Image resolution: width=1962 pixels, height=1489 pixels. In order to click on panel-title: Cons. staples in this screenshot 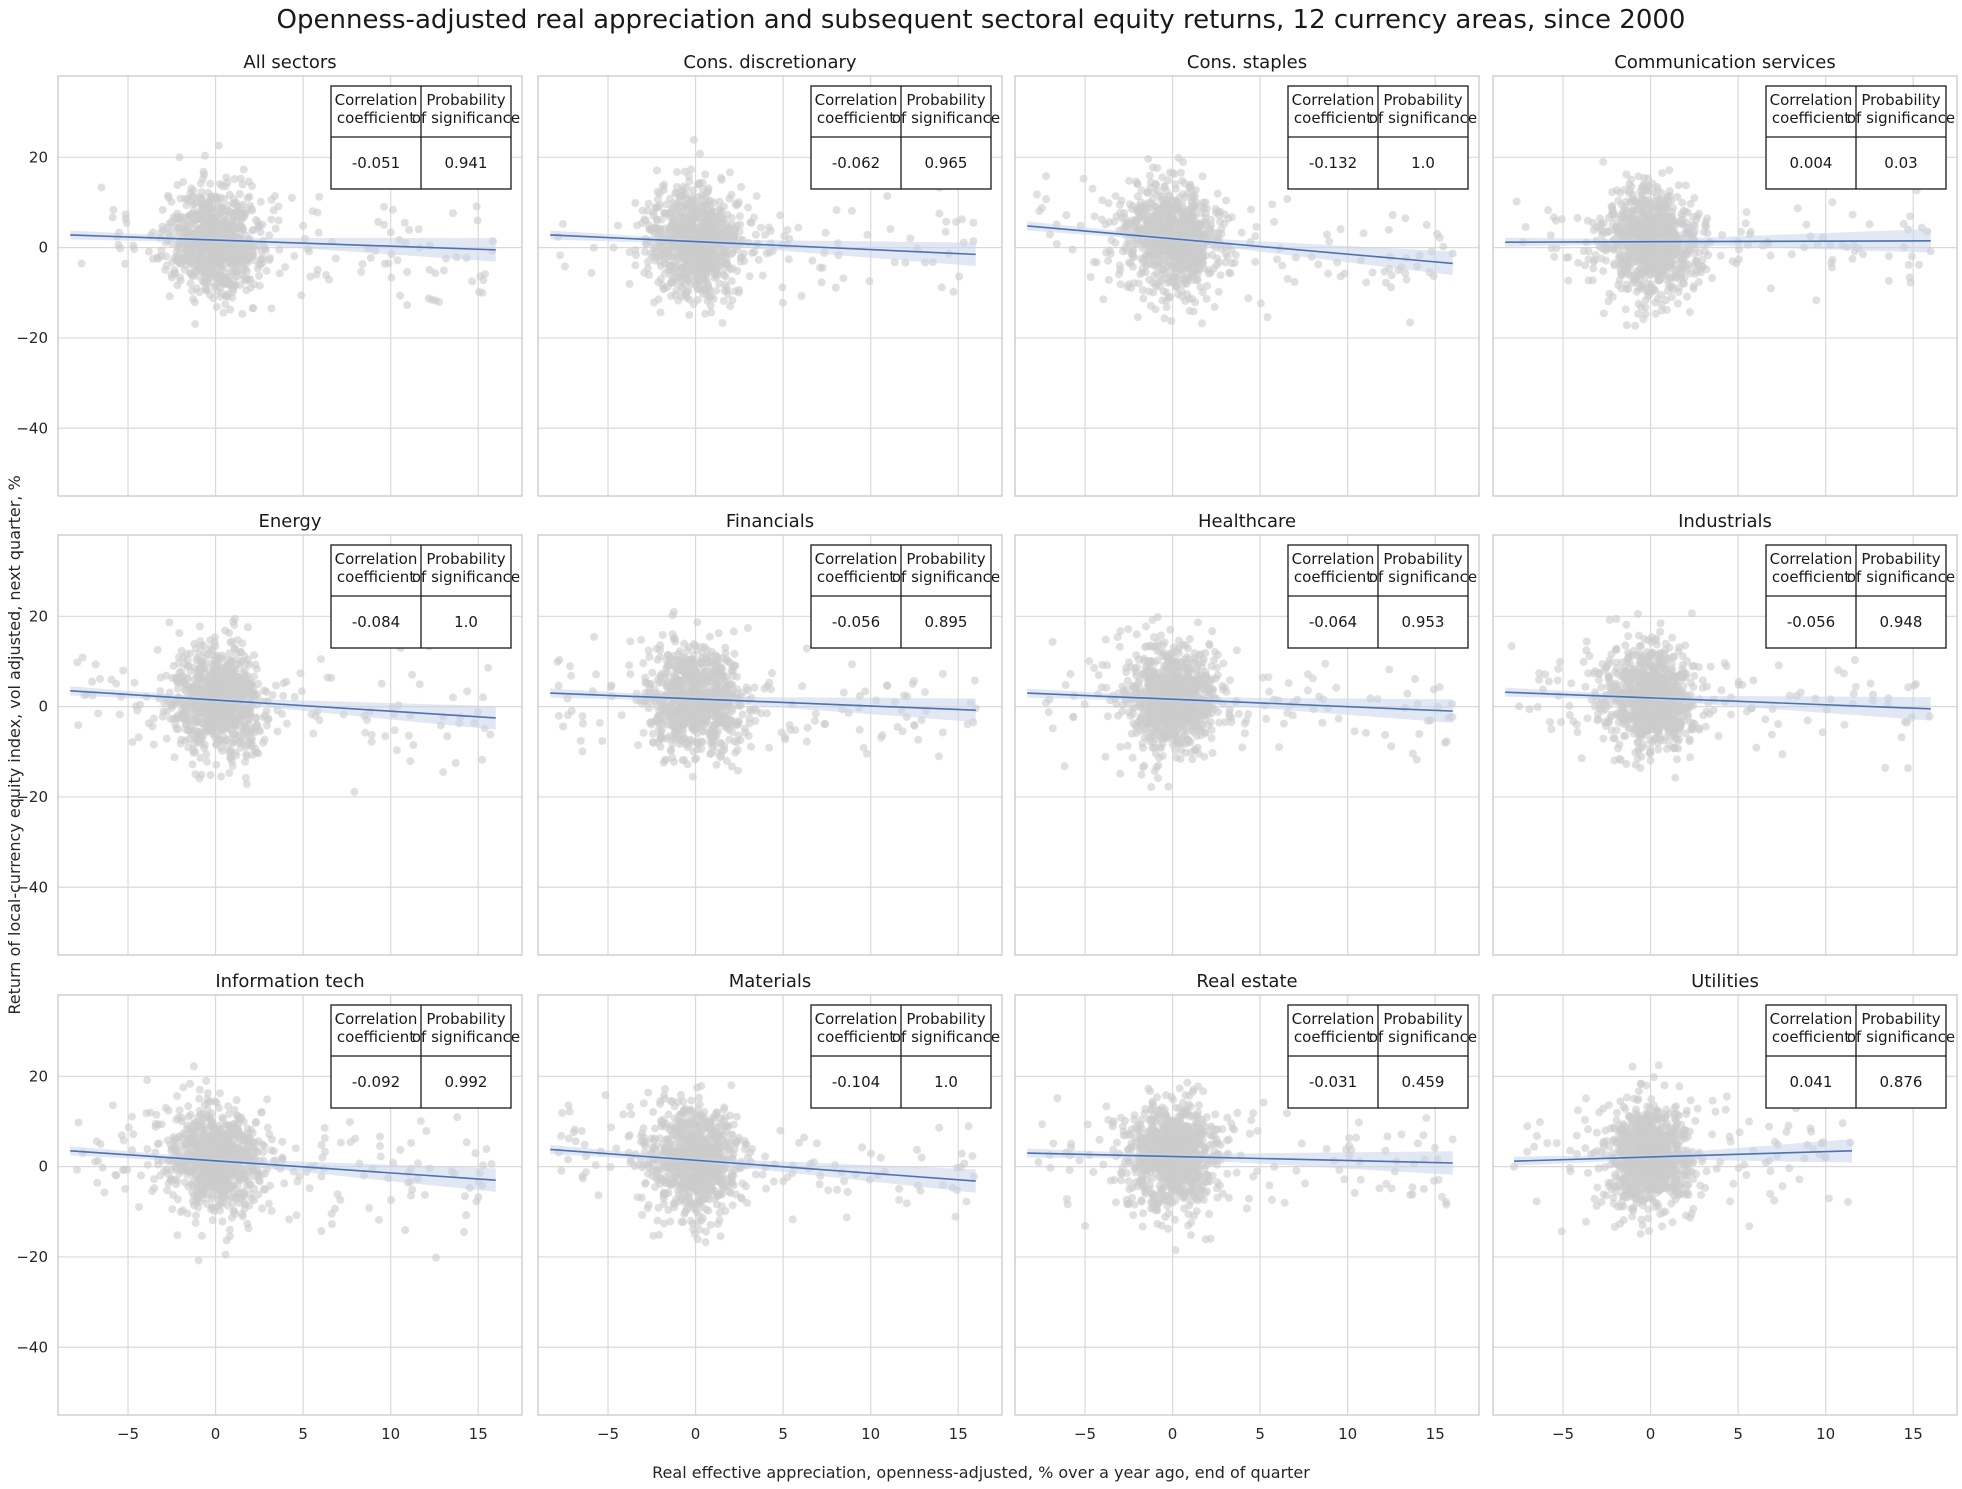, I will do `click(1247, 62)`.